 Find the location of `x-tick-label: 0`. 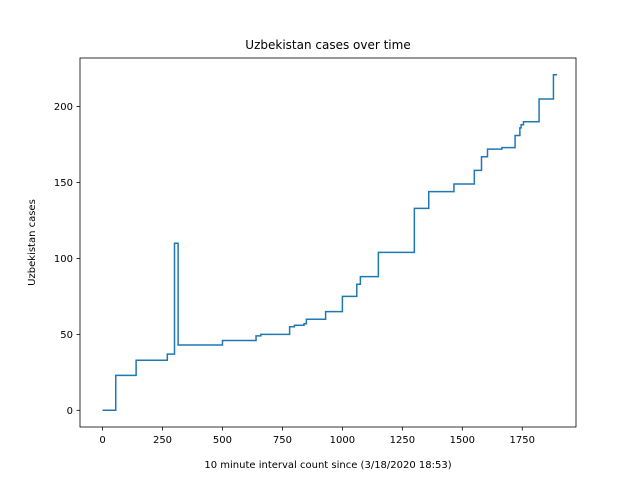

x-tick-label: 0 is located at coordinates (102, 440).